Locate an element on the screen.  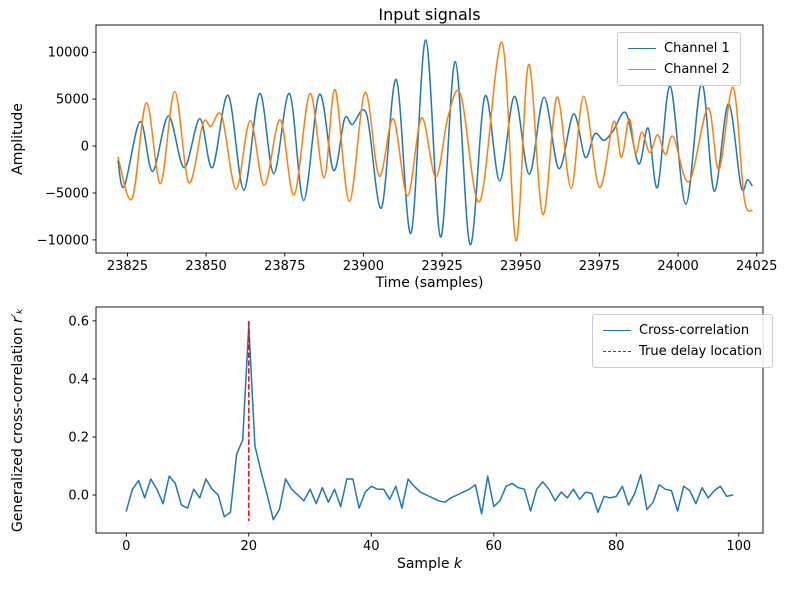
x-tick-label: 23900 is located at coordinates (363, 266).